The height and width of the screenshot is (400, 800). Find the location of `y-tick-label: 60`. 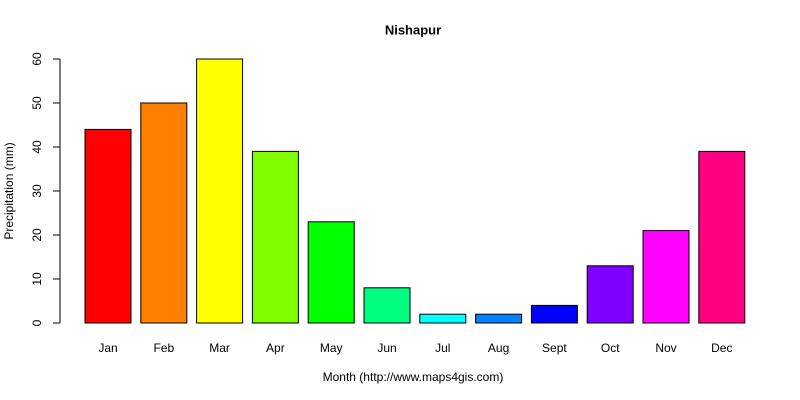

y-tick-label: 60 is located at coordinates (37, 59).